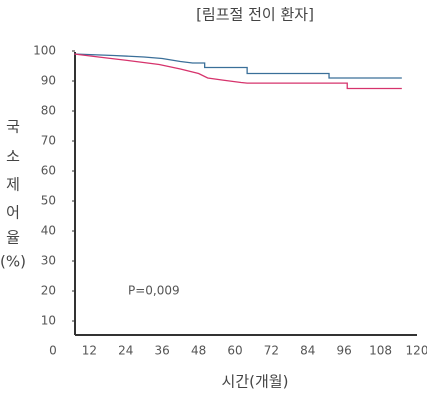  What do you see at coordinates (48, 201) in the screenshot?
I see `y-tick-label: 50` at bounding box center [48, 201].